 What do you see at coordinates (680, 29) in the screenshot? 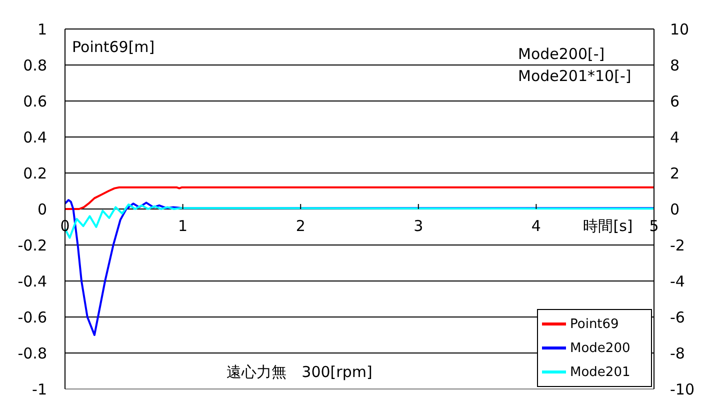
I see `y2-tick-label: 10` at bounding box center [680, 29].